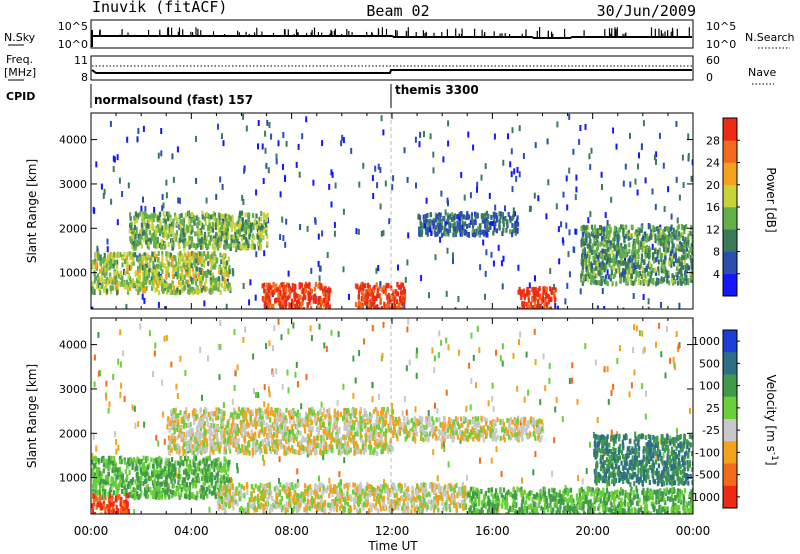 The width and height of the screenshot is (800, 554). I want to click on power-colorbar-tick-label: 20, so click(713, 185).